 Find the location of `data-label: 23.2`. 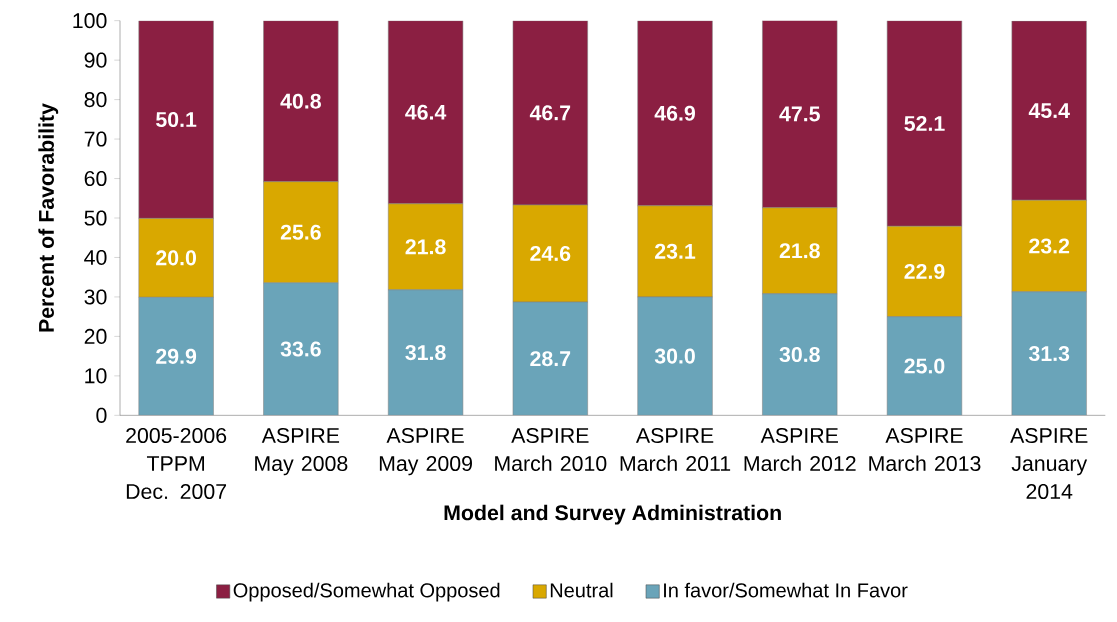

data-label: 23.2 is located at coordinates (1049, 246).